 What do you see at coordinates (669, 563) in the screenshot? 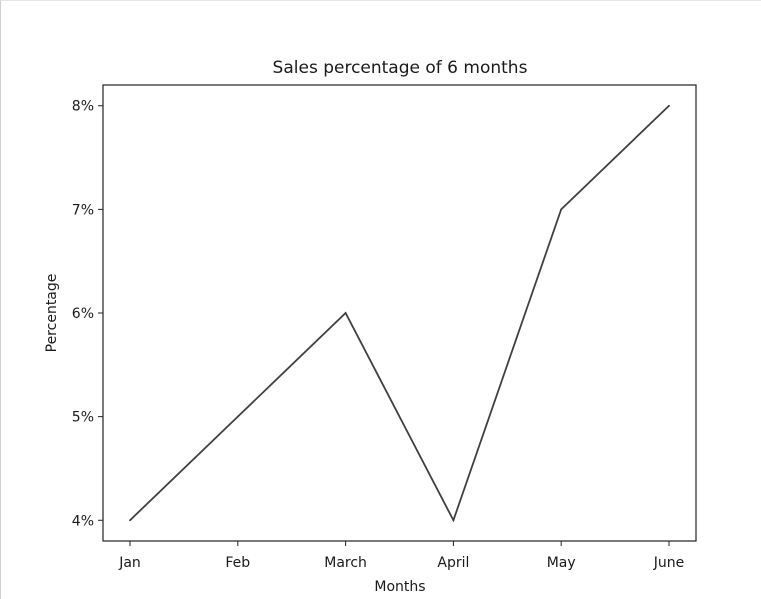
I see `x-tick-label: June` at bounding box center [669, 563].